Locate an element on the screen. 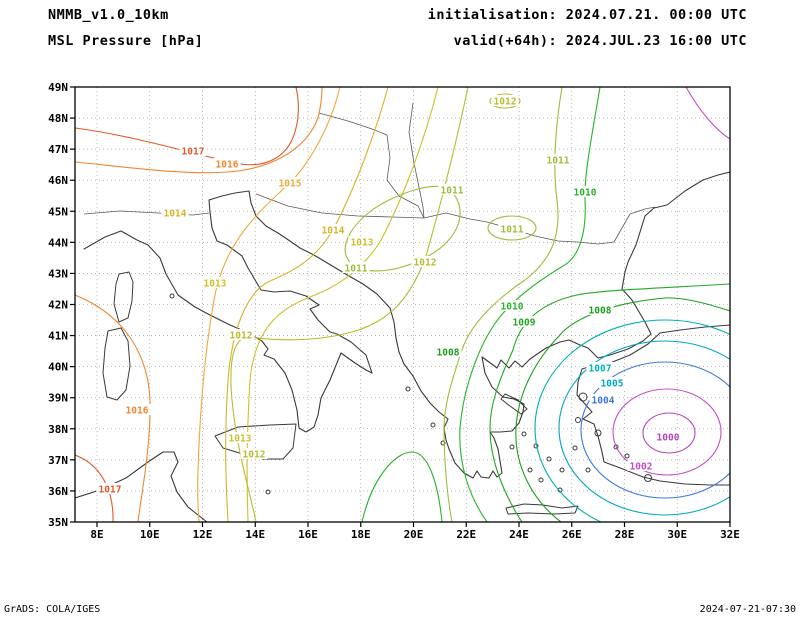  svg-text: 1004 is located at coordinates (603, 401).